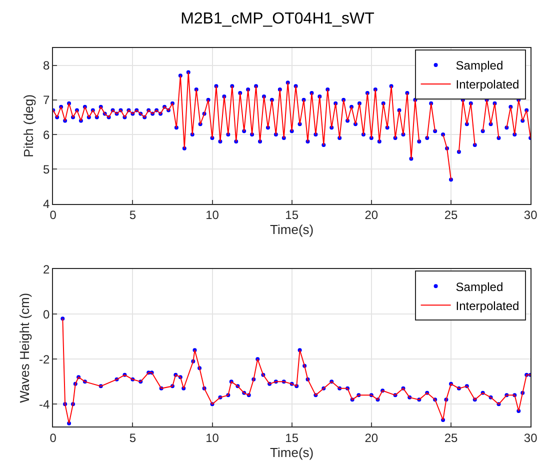 The image size is (555, 476). What do you see at coordinates (46, 169) in the screenshot?
I see `y-tick-label: 5` at bounding box center [46, 169].